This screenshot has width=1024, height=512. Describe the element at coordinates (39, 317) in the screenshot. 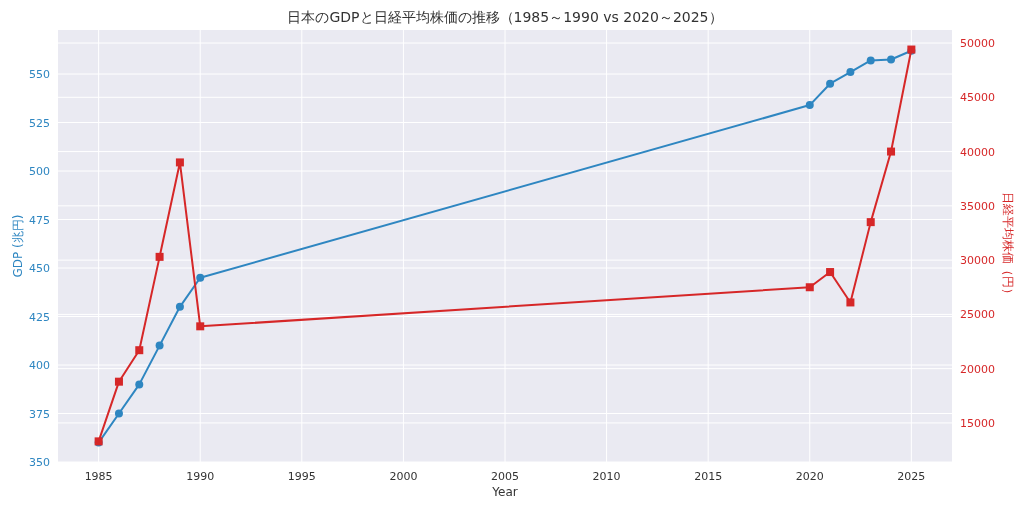

I see `y-tick-label: 425` at that location.